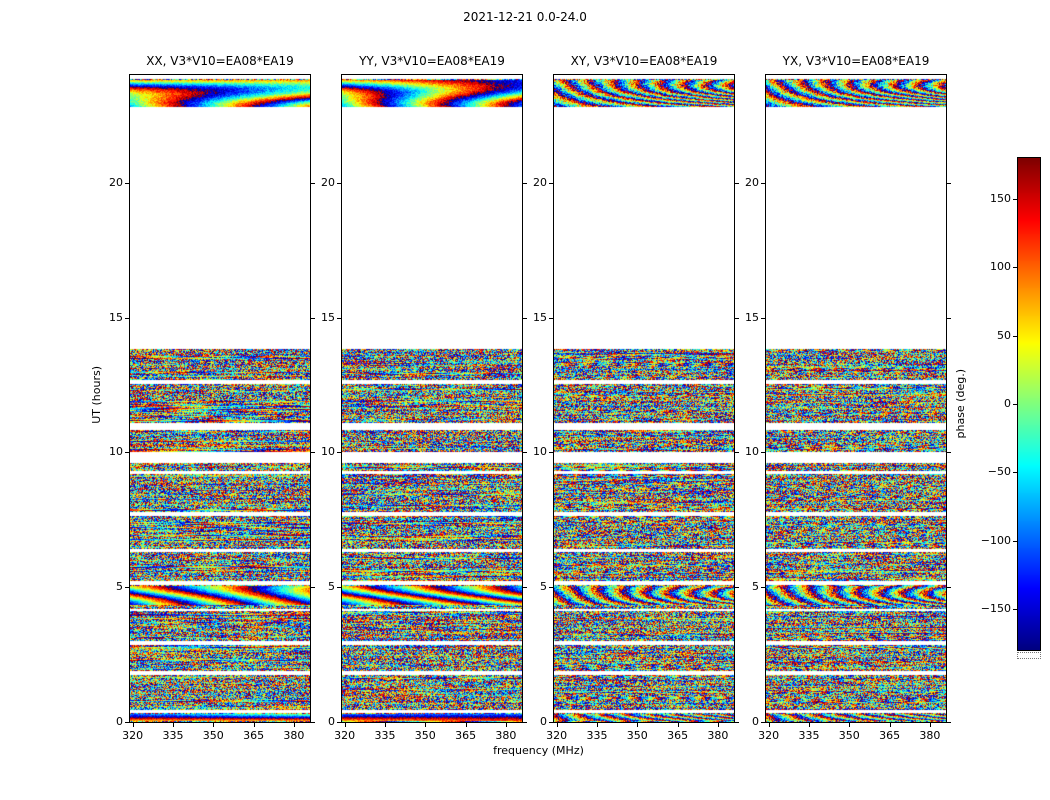 Image resolution: width=1050 pixels, height=800 pixels. I want to click on phase-heatmap-canvas-yx, so click(856, 398).